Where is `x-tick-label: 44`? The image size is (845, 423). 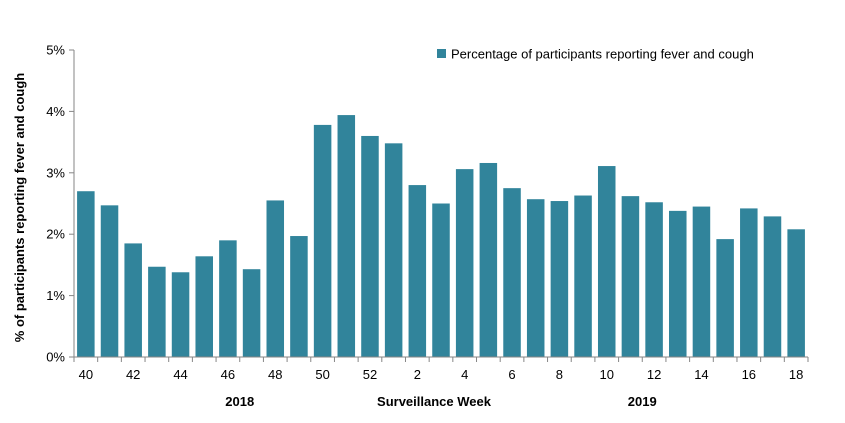
x-tick-label: 44 is located at coordinates (180, 374).